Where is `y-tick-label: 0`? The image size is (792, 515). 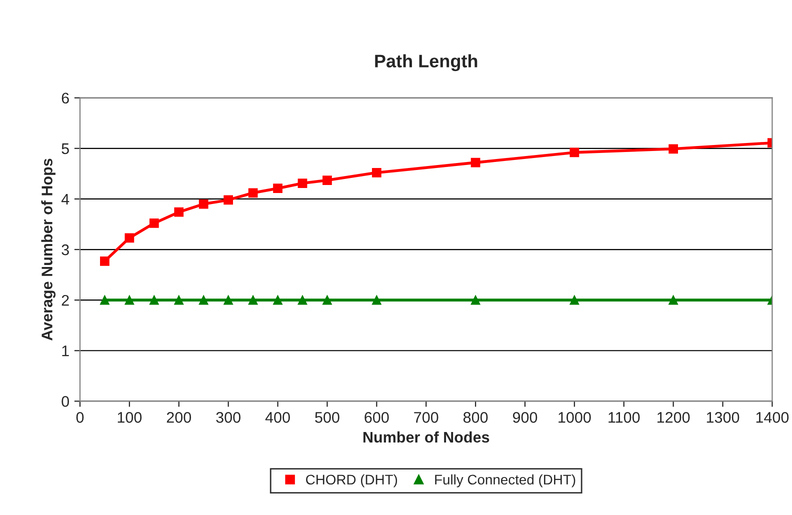
y-tick-label: 0 is located at coordinates (65, 401).